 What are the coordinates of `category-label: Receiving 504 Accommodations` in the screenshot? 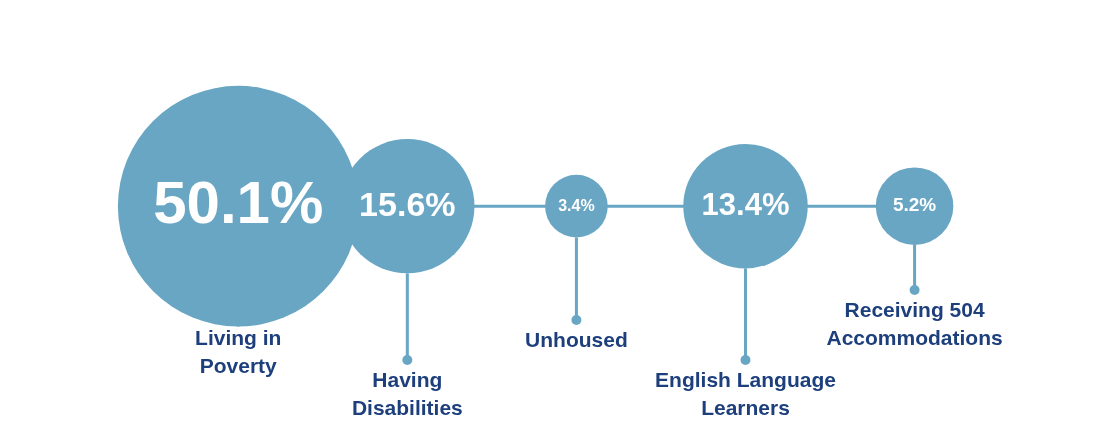 It's located at (914, 324).